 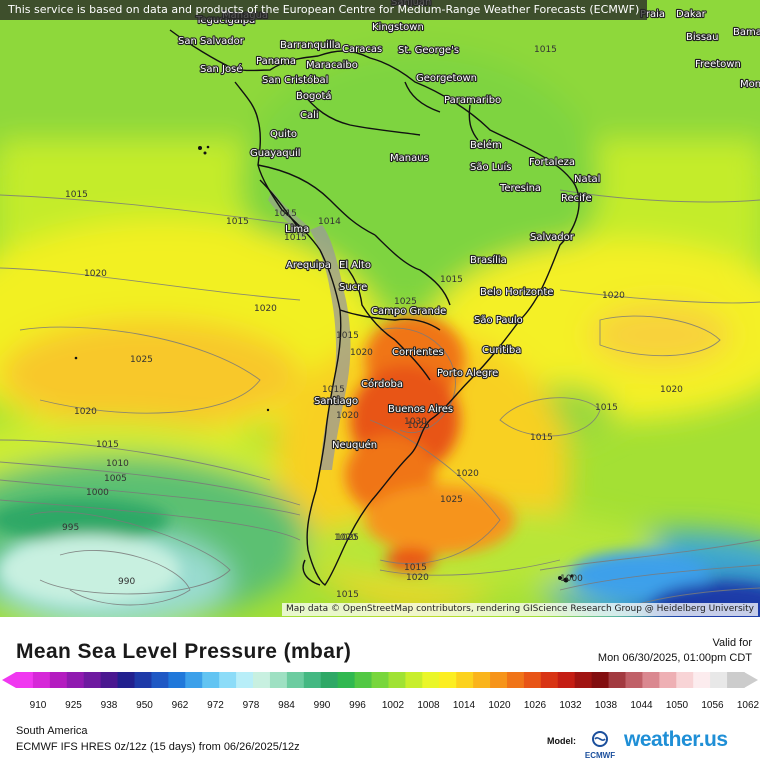 I want to click on ecmwf-logo: ECMWF, so click(x=600, y=745).